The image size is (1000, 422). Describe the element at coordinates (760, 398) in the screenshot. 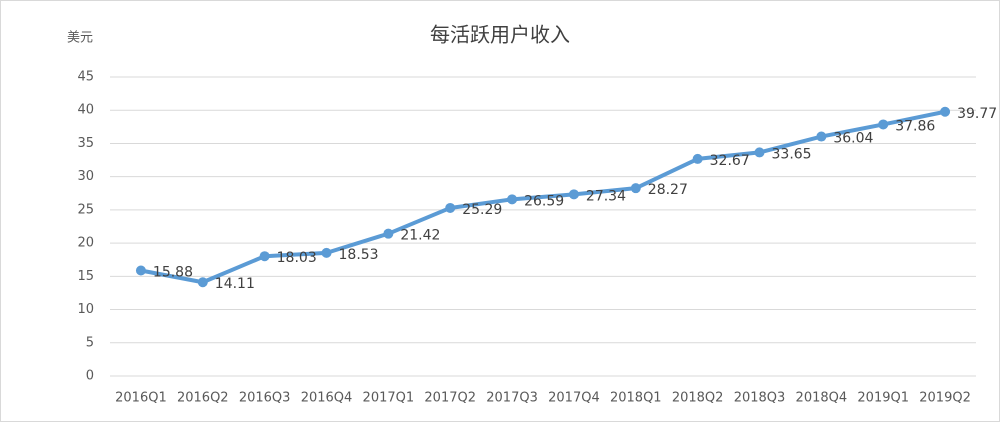

I see `x-tick-label: 2018Q3` at that location.